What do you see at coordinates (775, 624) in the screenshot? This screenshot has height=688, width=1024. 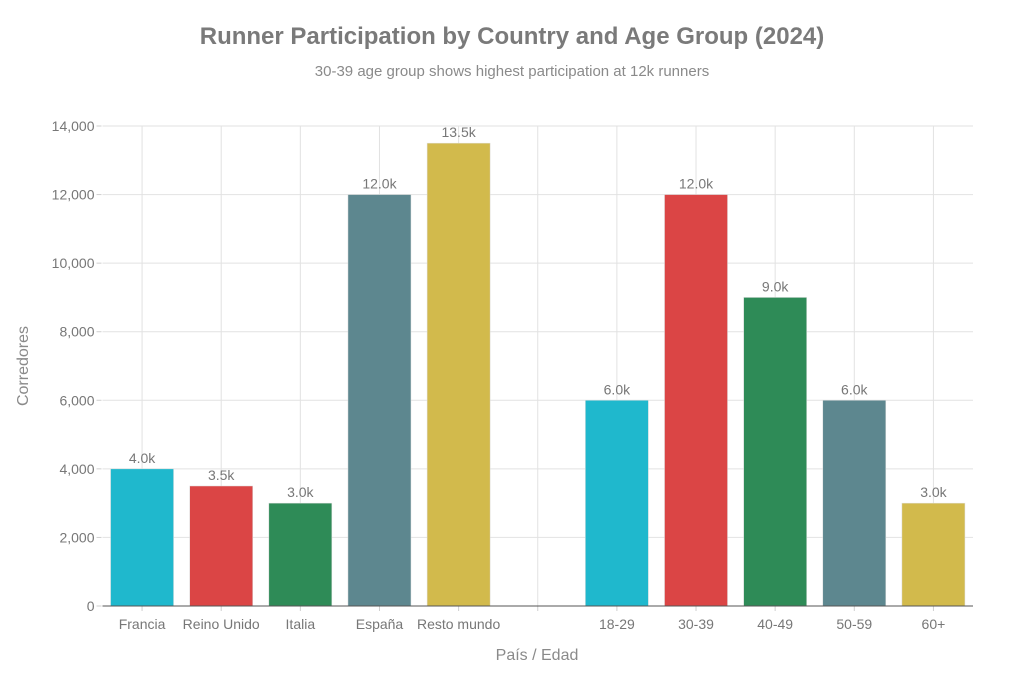 I see `x-tick-label: 40-49` at bounding box center [775, 624].